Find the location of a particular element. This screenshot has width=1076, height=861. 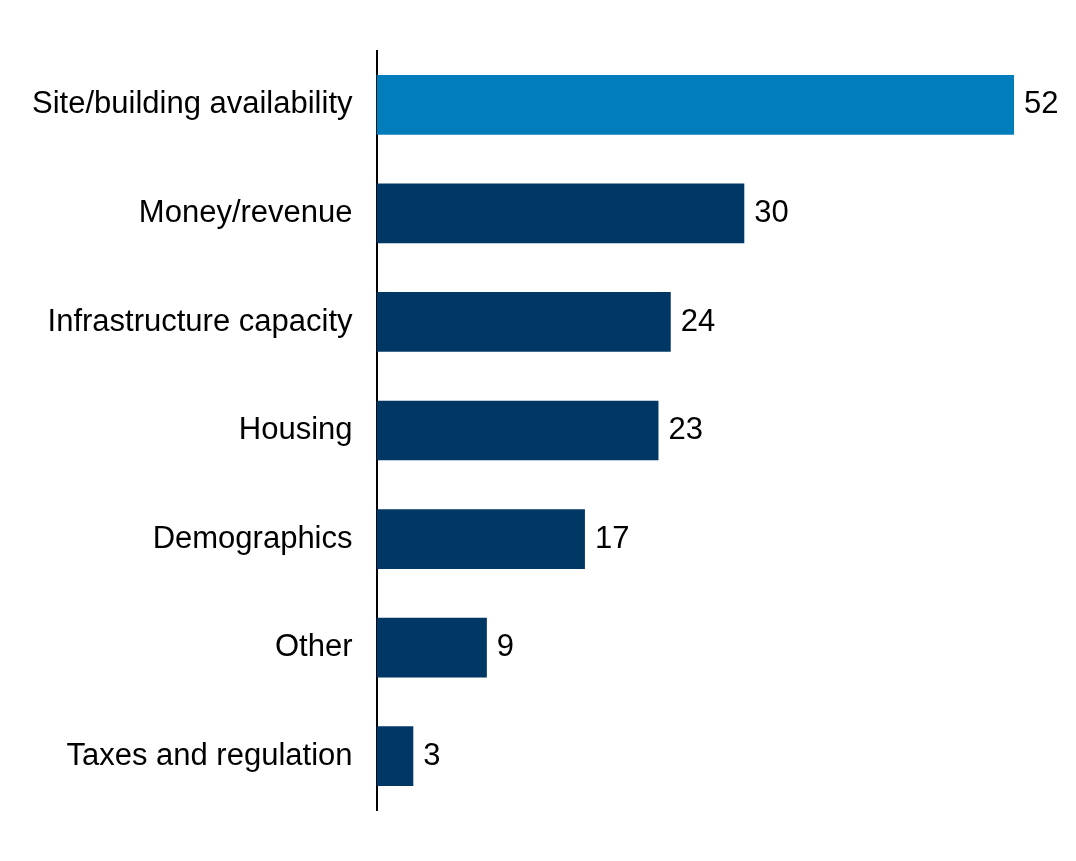

data-label: 30 is located at coordinates (771, 211).